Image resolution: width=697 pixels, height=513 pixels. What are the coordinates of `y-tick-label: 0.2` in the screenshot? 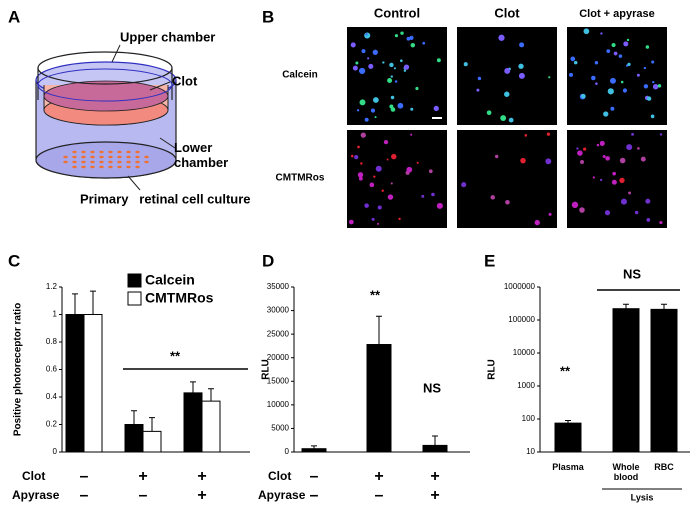 It's located at (52, 424).